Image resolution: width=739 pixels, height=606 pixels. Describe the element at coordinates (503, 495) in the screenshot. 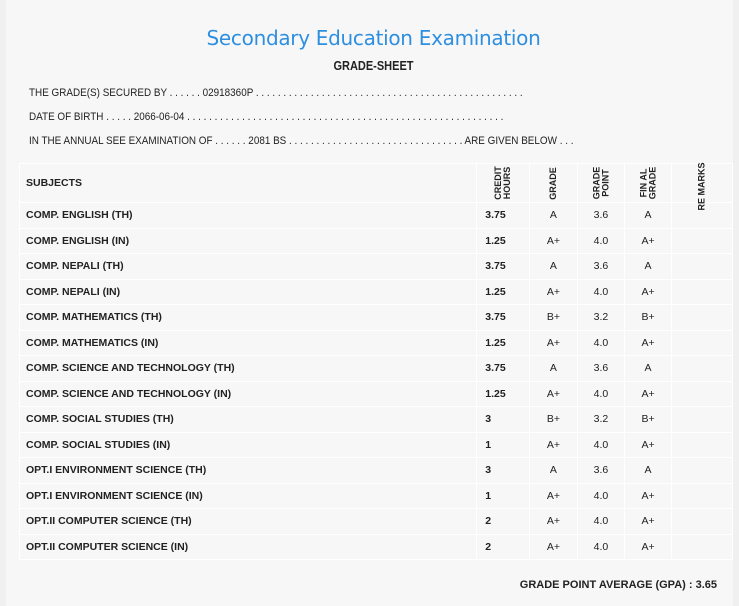

I see `credit-cell: 1` at that location.